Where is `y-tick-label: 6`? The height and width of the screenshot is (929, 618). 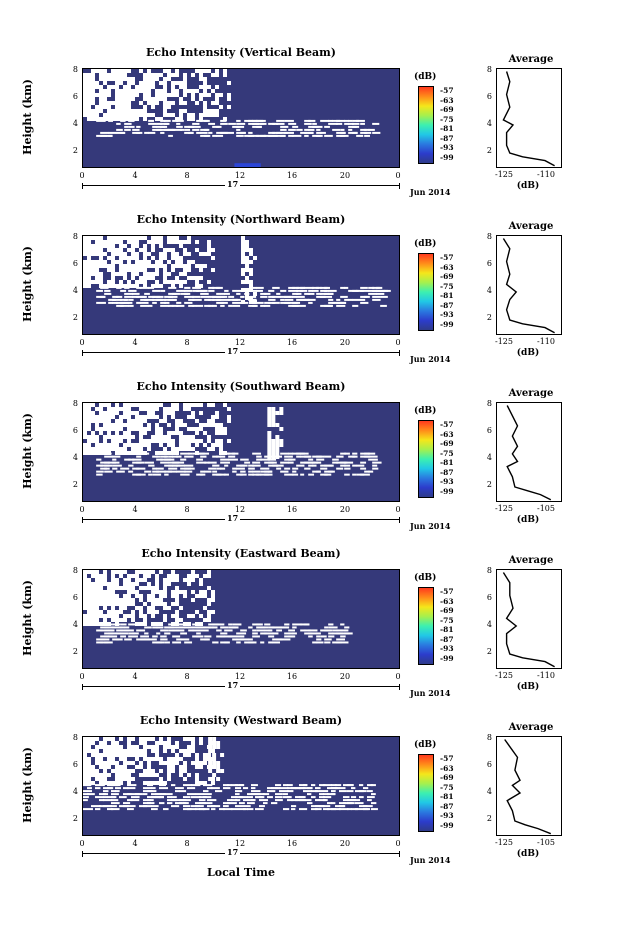
y-tick-label: 6 is located at coordinates (75, 597).